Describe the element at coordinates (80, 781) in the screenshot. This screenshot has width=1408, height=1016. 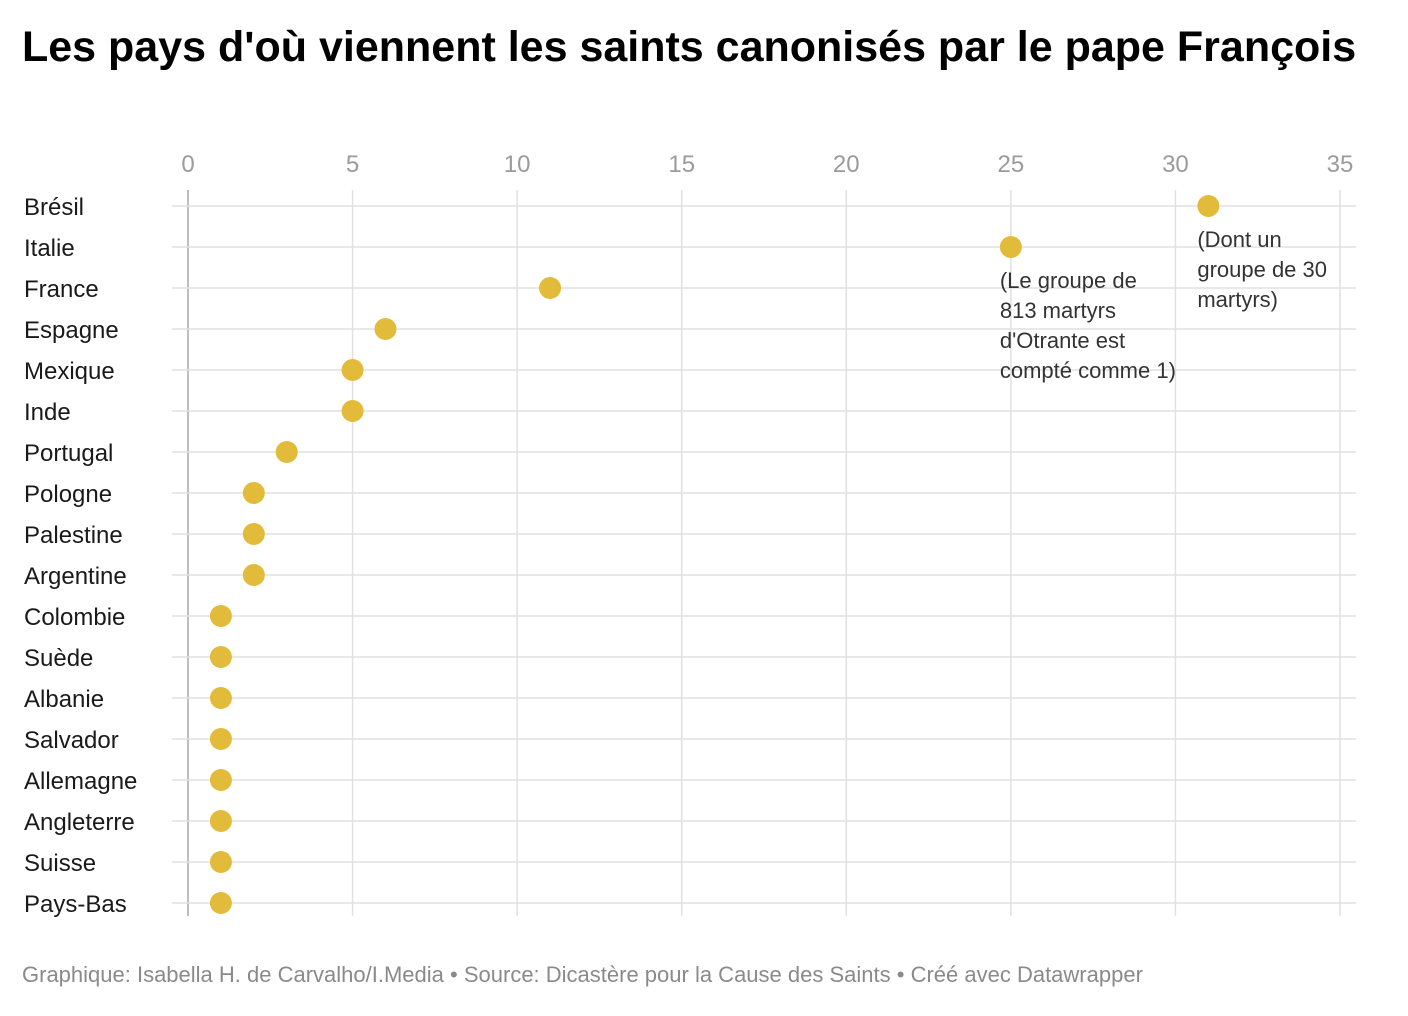
I see `category-label-allemagne: Allemagne` at that location.